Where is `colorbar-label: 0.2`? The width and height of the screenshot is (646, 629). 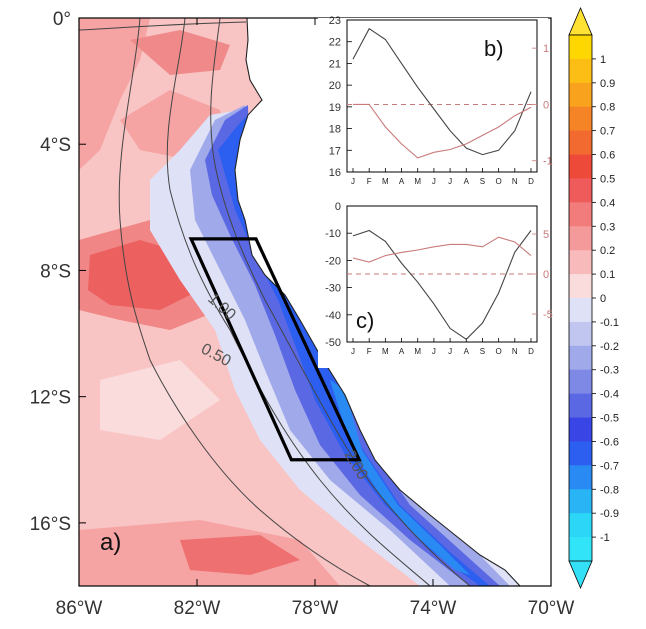 colorbar-label: 0.2 is located at coordinates (607, 251).